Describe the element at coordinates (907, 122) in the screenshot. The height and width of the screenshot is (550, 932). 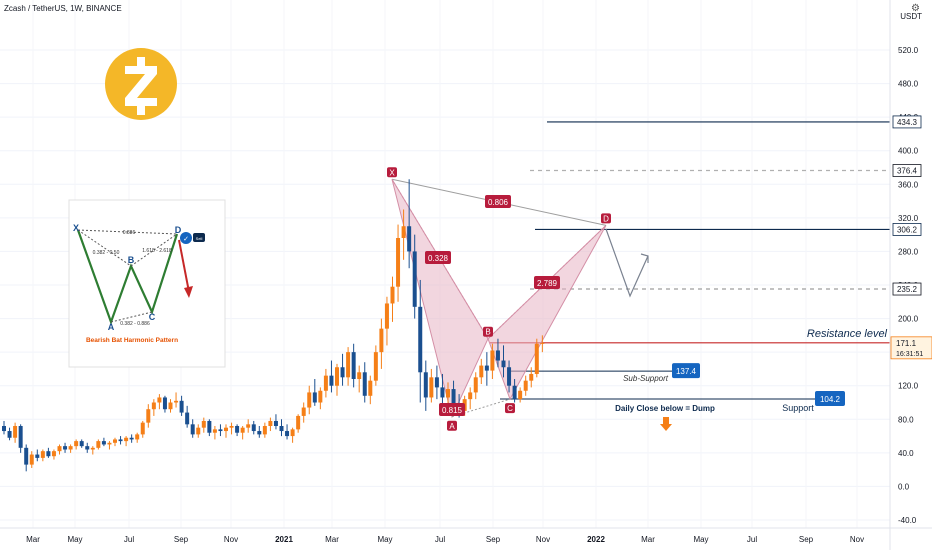
I see `price-level-tag: 434.3` at that location.